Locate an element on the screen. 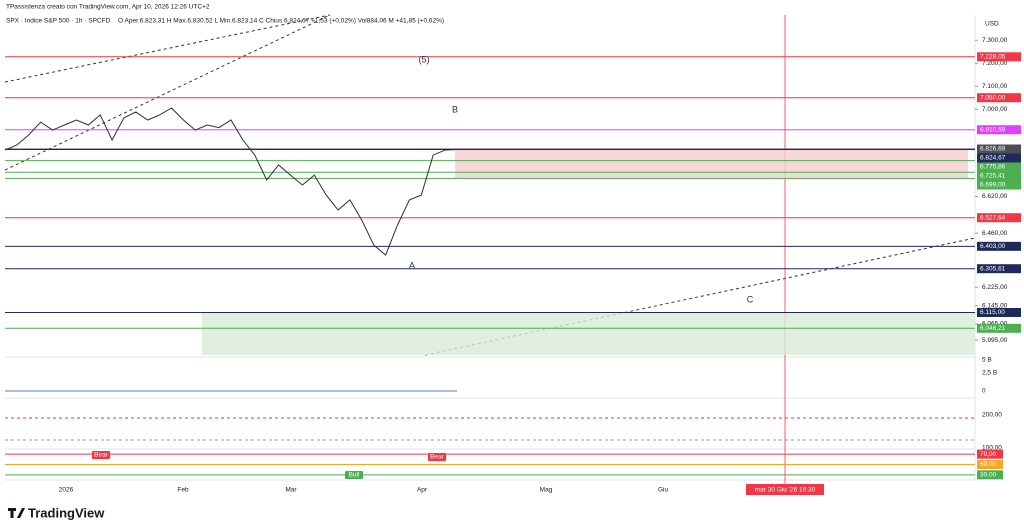  osc-label: 70,00 is located at coordinates (988, 454).